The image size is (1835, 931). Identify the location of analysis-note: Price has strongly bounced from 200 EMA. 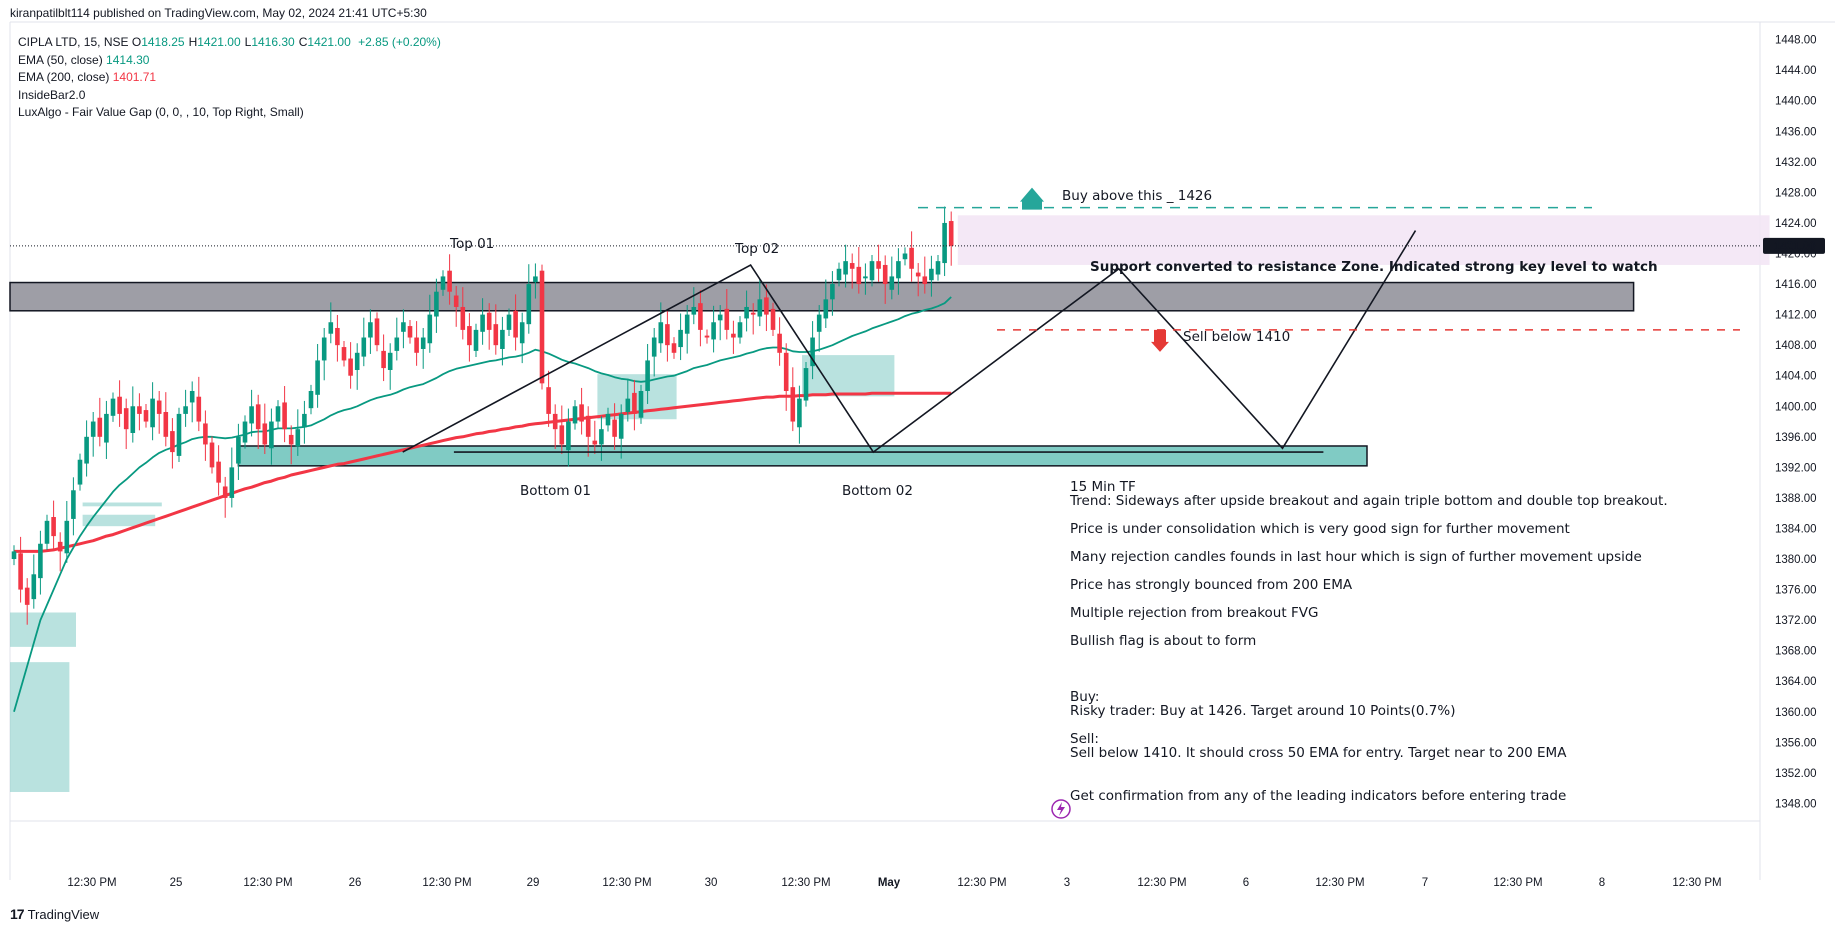
(1211, 585).